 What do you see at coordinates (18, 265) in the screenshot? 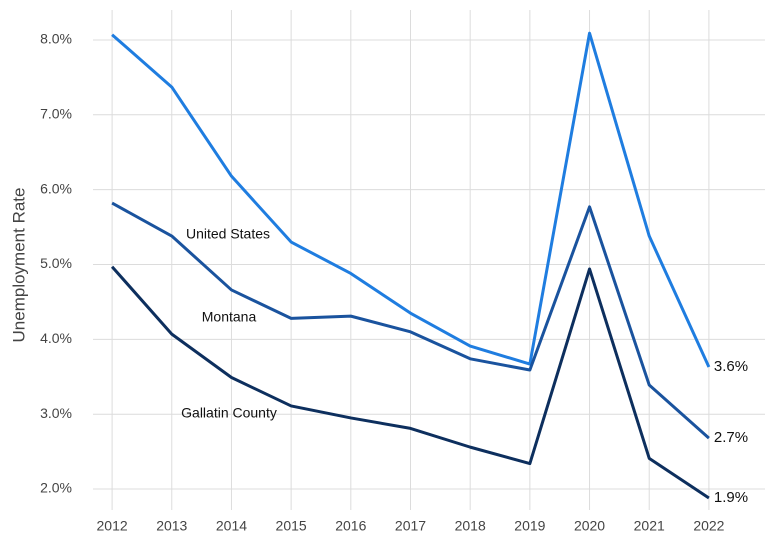
I see `y-axis-label: Unemployment Rate` at bounding box center [18, 265].